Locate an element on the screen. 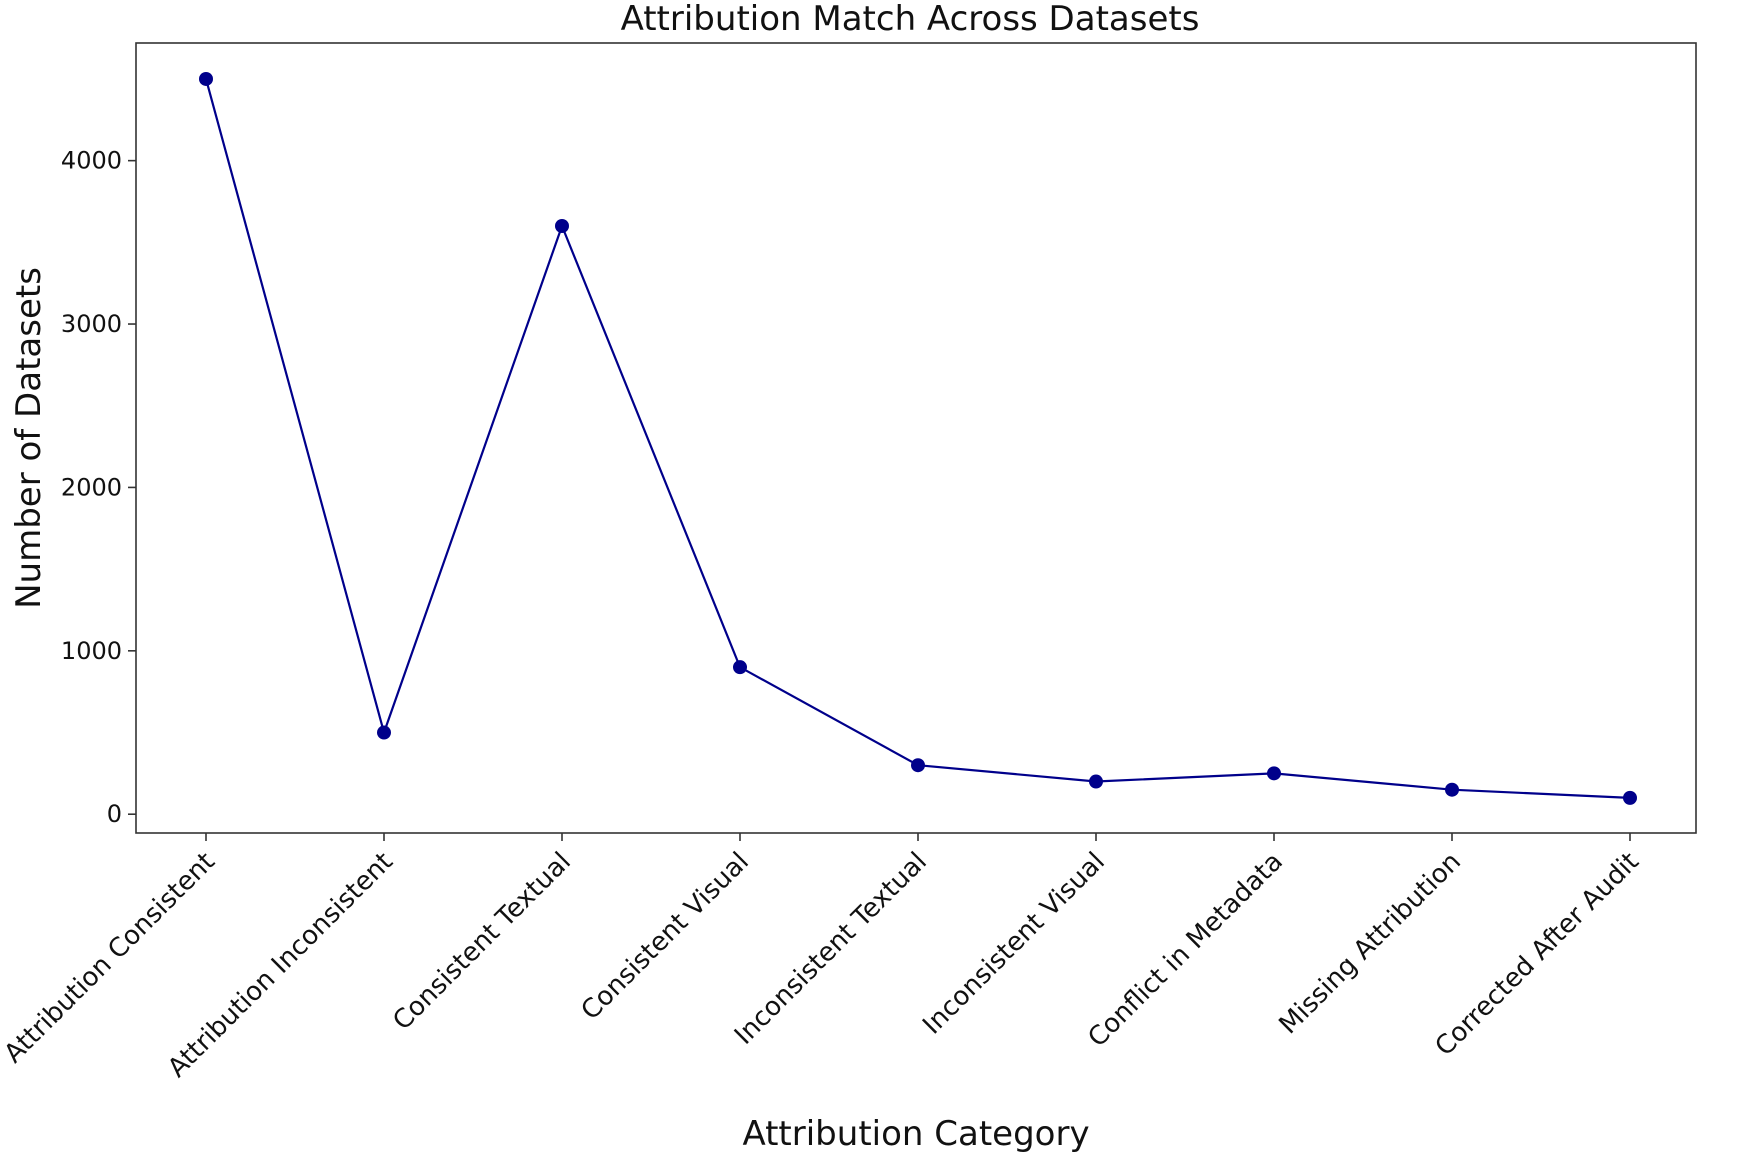  chart-title: Attribution Match Across Datasets is located at coordinates (910, 19).